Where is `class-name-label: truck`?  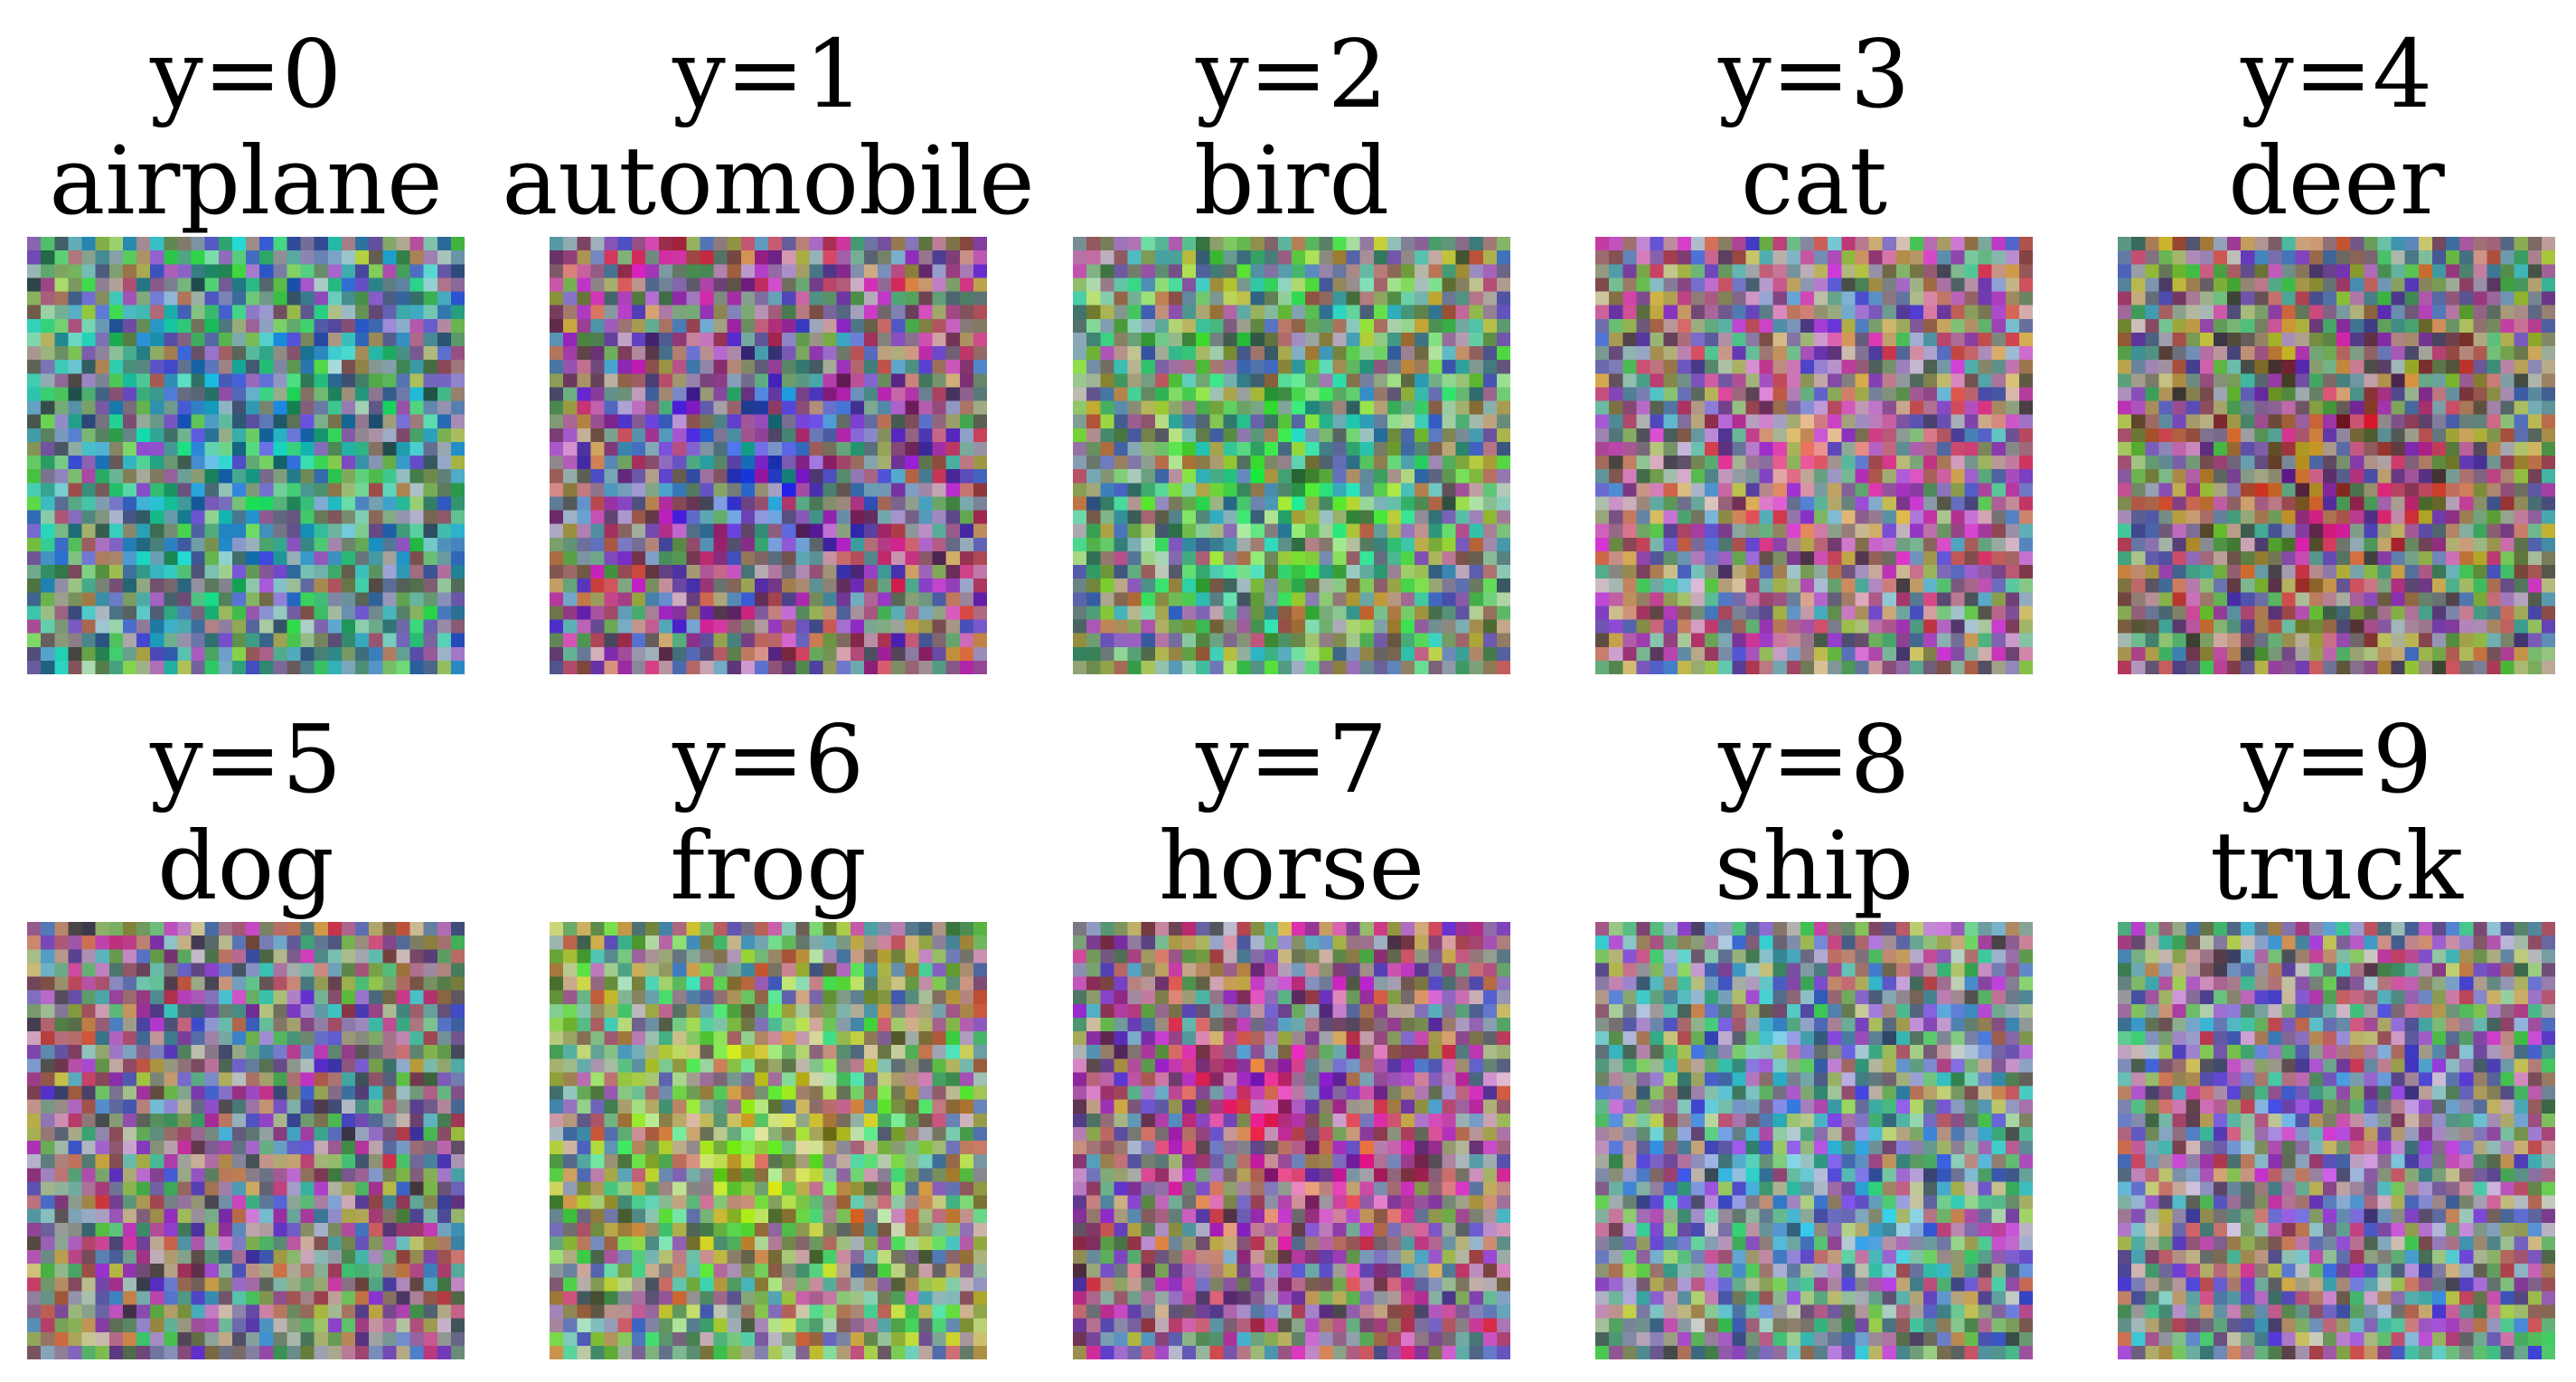
class-name-label: truck is located at coordinates (2337, 866).